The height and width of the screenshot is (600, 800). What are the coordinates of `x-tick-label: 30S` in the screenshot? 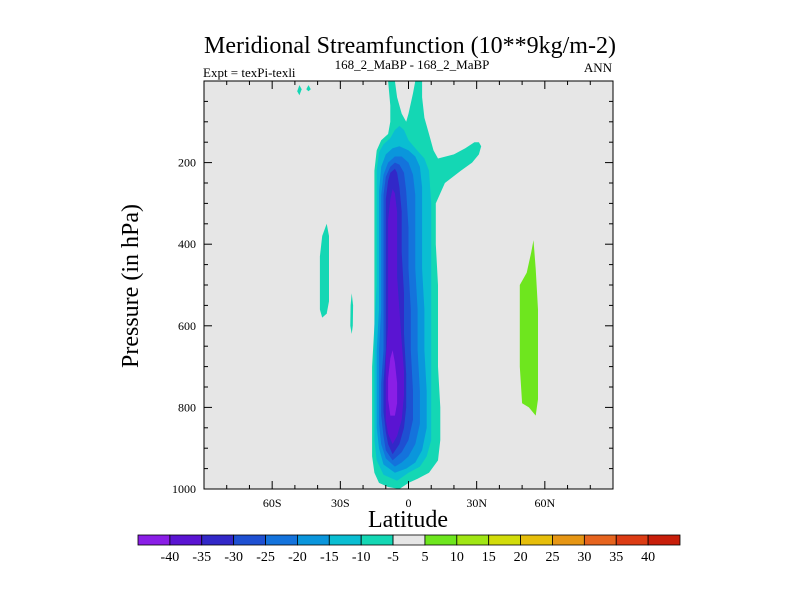 It's located at (340, 503).